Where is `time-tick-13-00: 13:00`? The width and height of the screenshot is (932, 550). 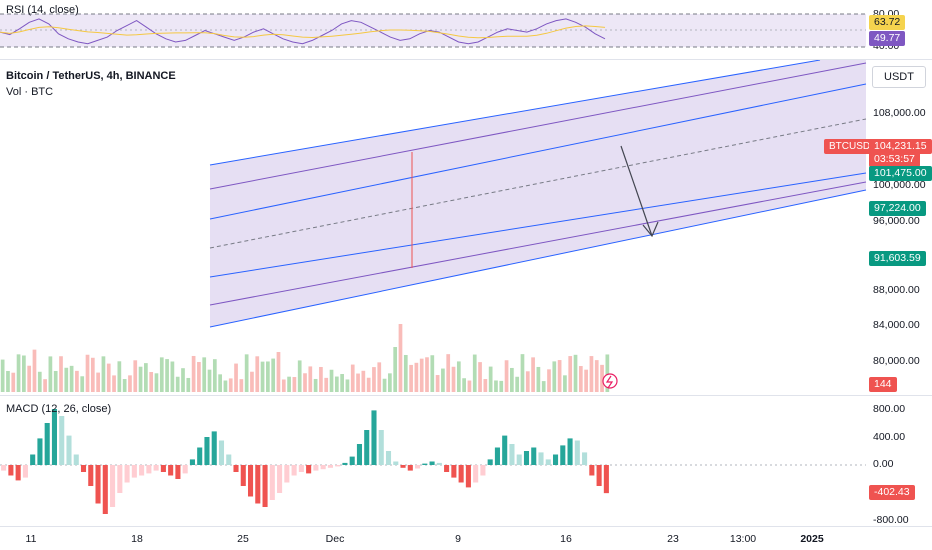 time-tick-13-00: 13:00 is located at coordinates (743, 539).